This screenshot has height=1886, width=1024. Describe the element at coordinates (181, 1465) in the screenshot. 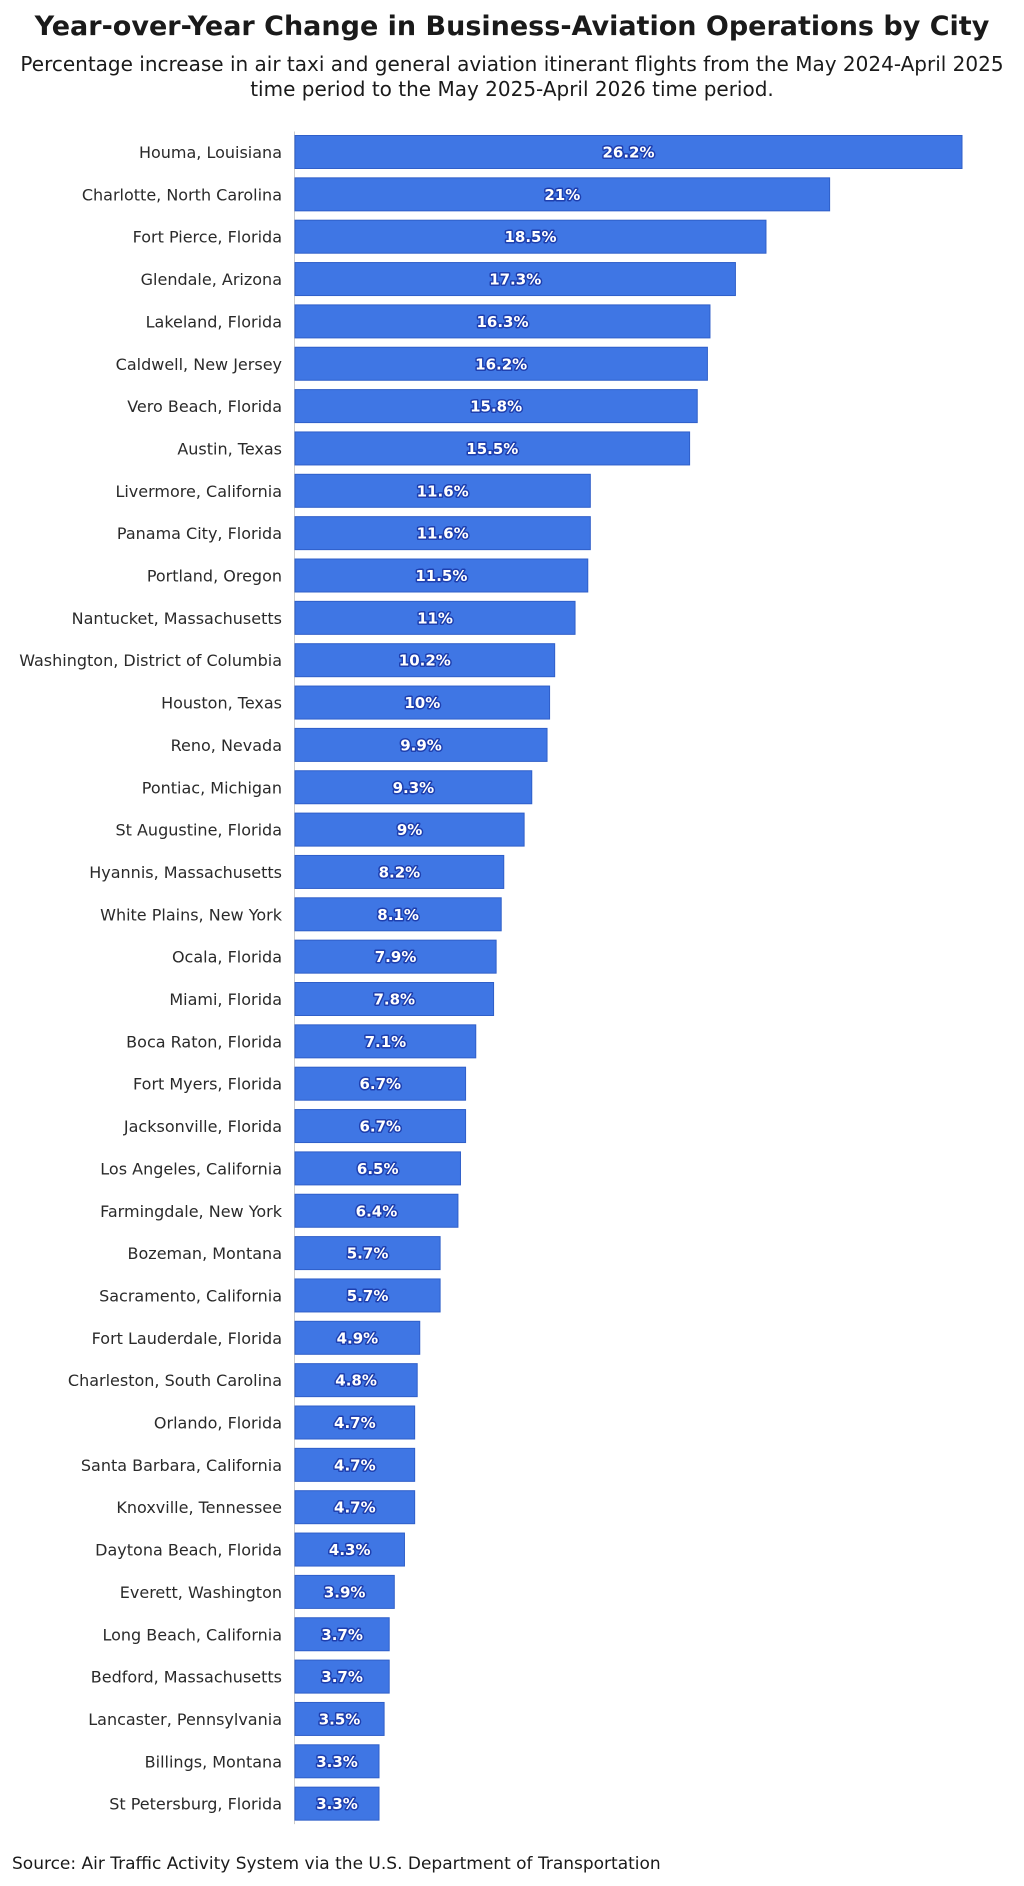

I see `category-label: Santa Barbara, California` at that location.